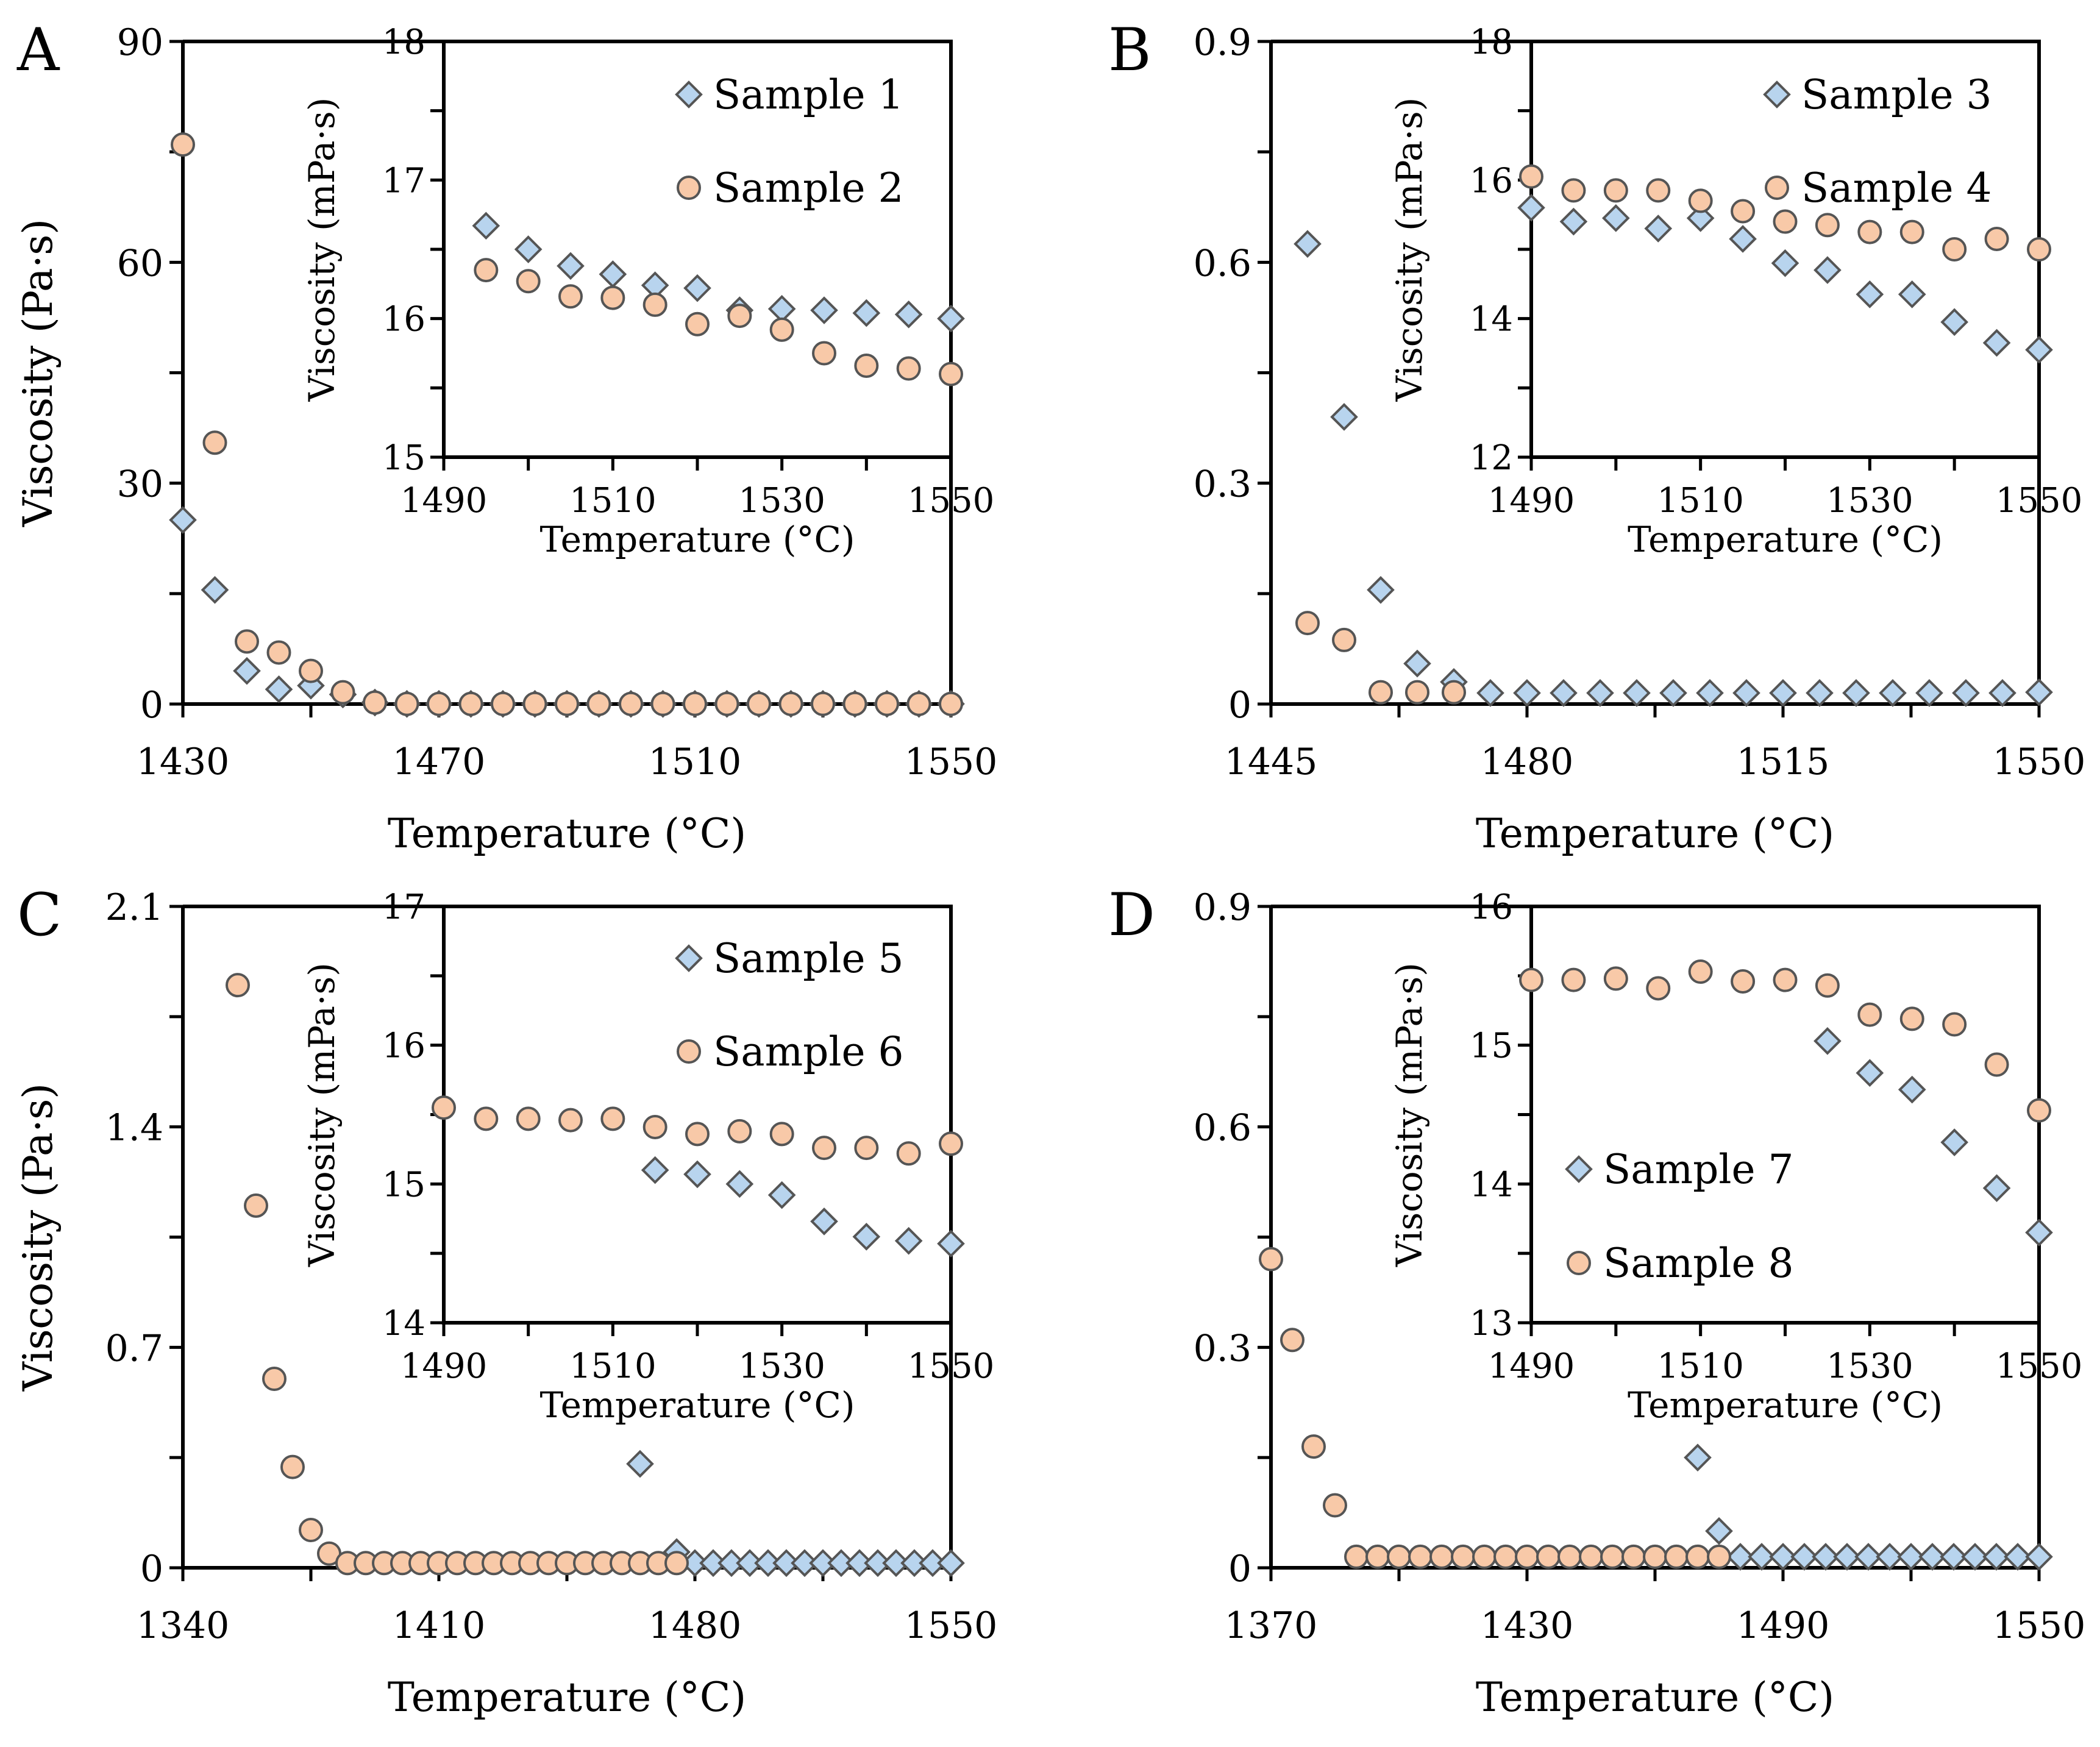 The width and height of the screenshot is (2100, 1747). Describe the element at coordinates (439, 1625) in the screenshot. I see `x-tick-label: 1410` at that location.